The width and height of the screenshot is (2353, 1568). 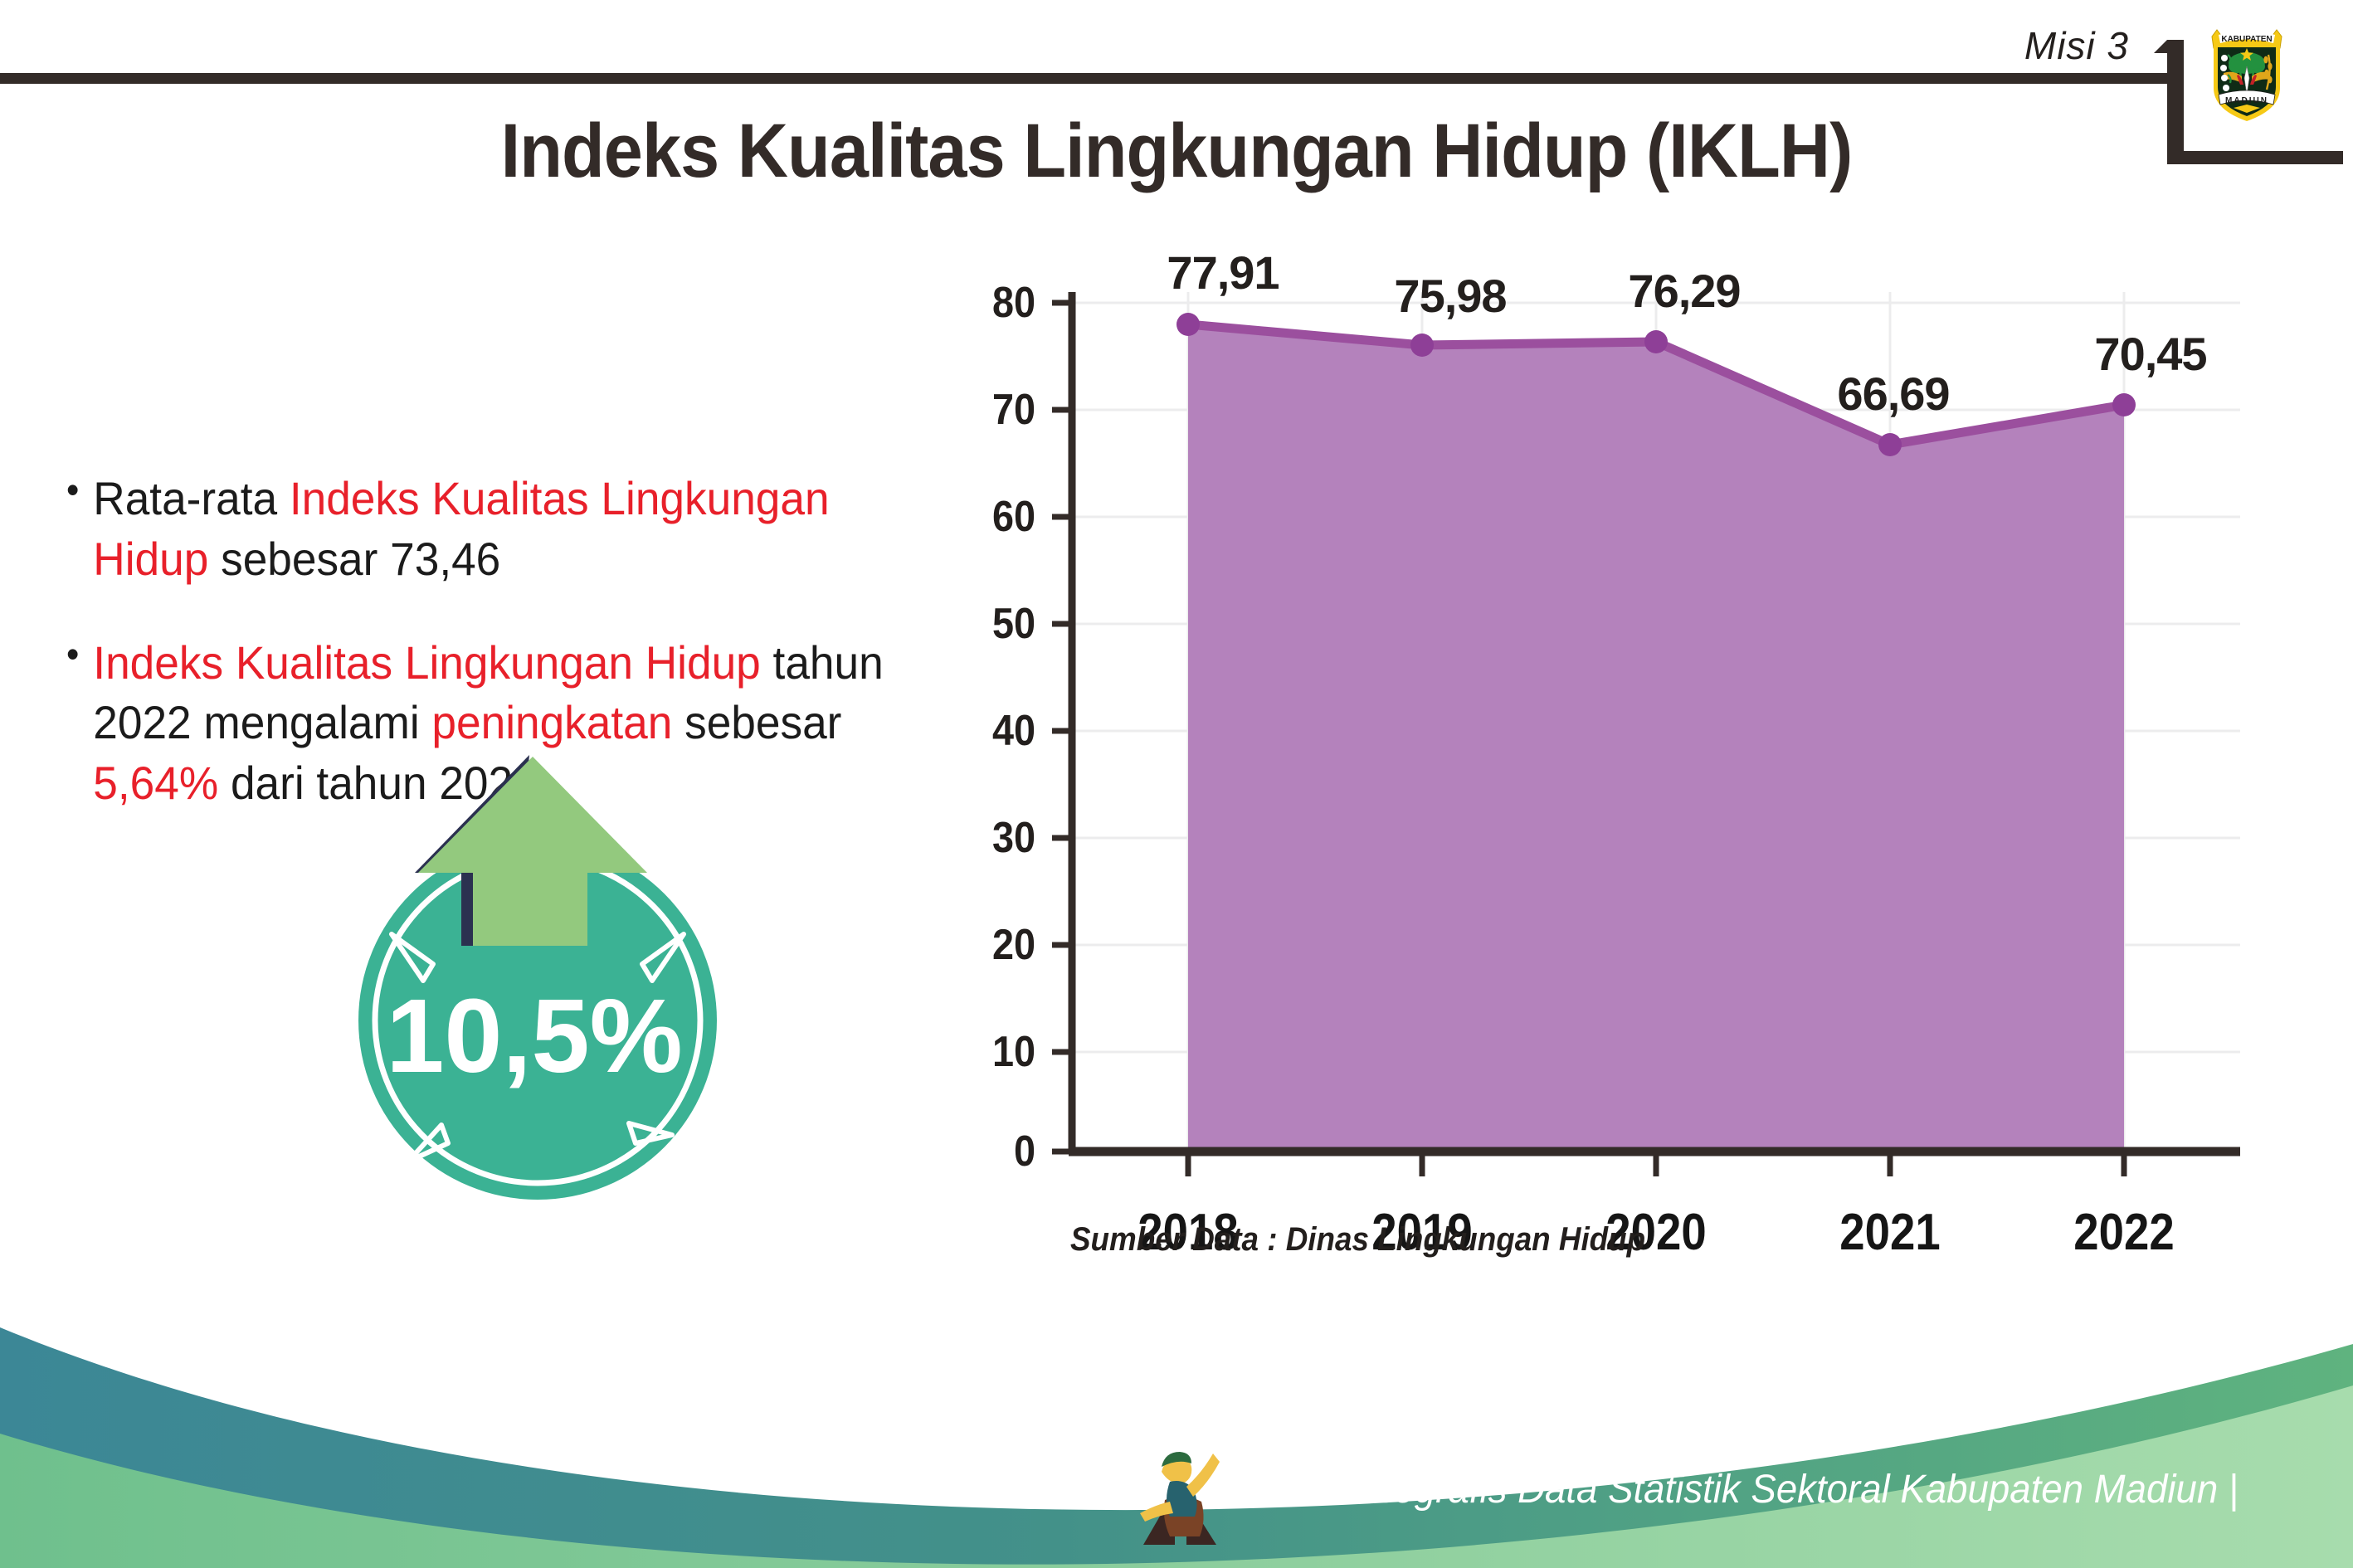 What do you see at coordinates (1180, 1498) in the screenshot?
I see `media-infografis-logo-icon` at bounding box center [1180, 1498].